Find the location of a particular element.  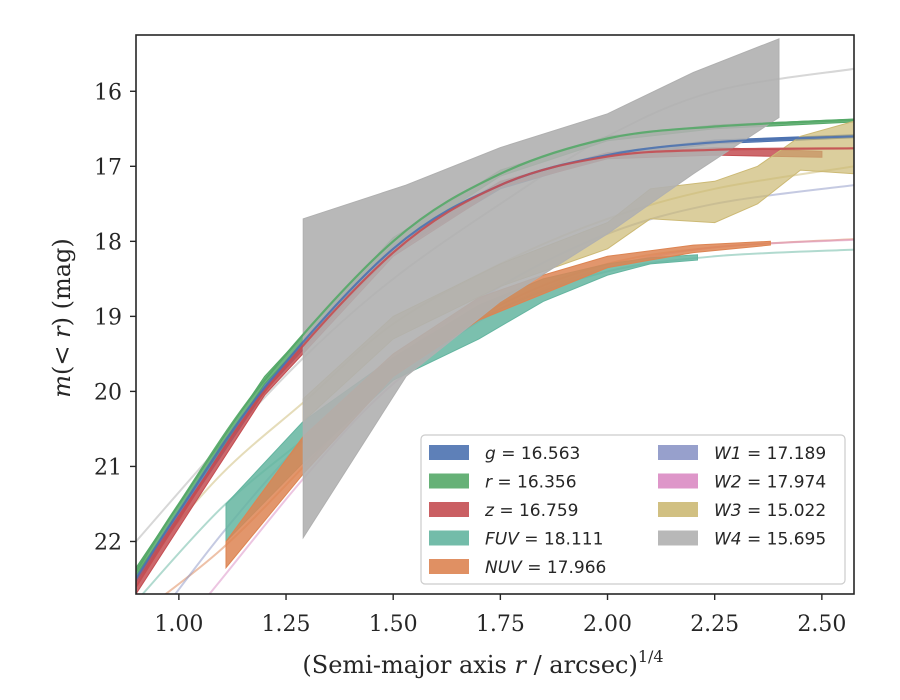

legend-swatch-w2 is located at coordinates (678, 481).